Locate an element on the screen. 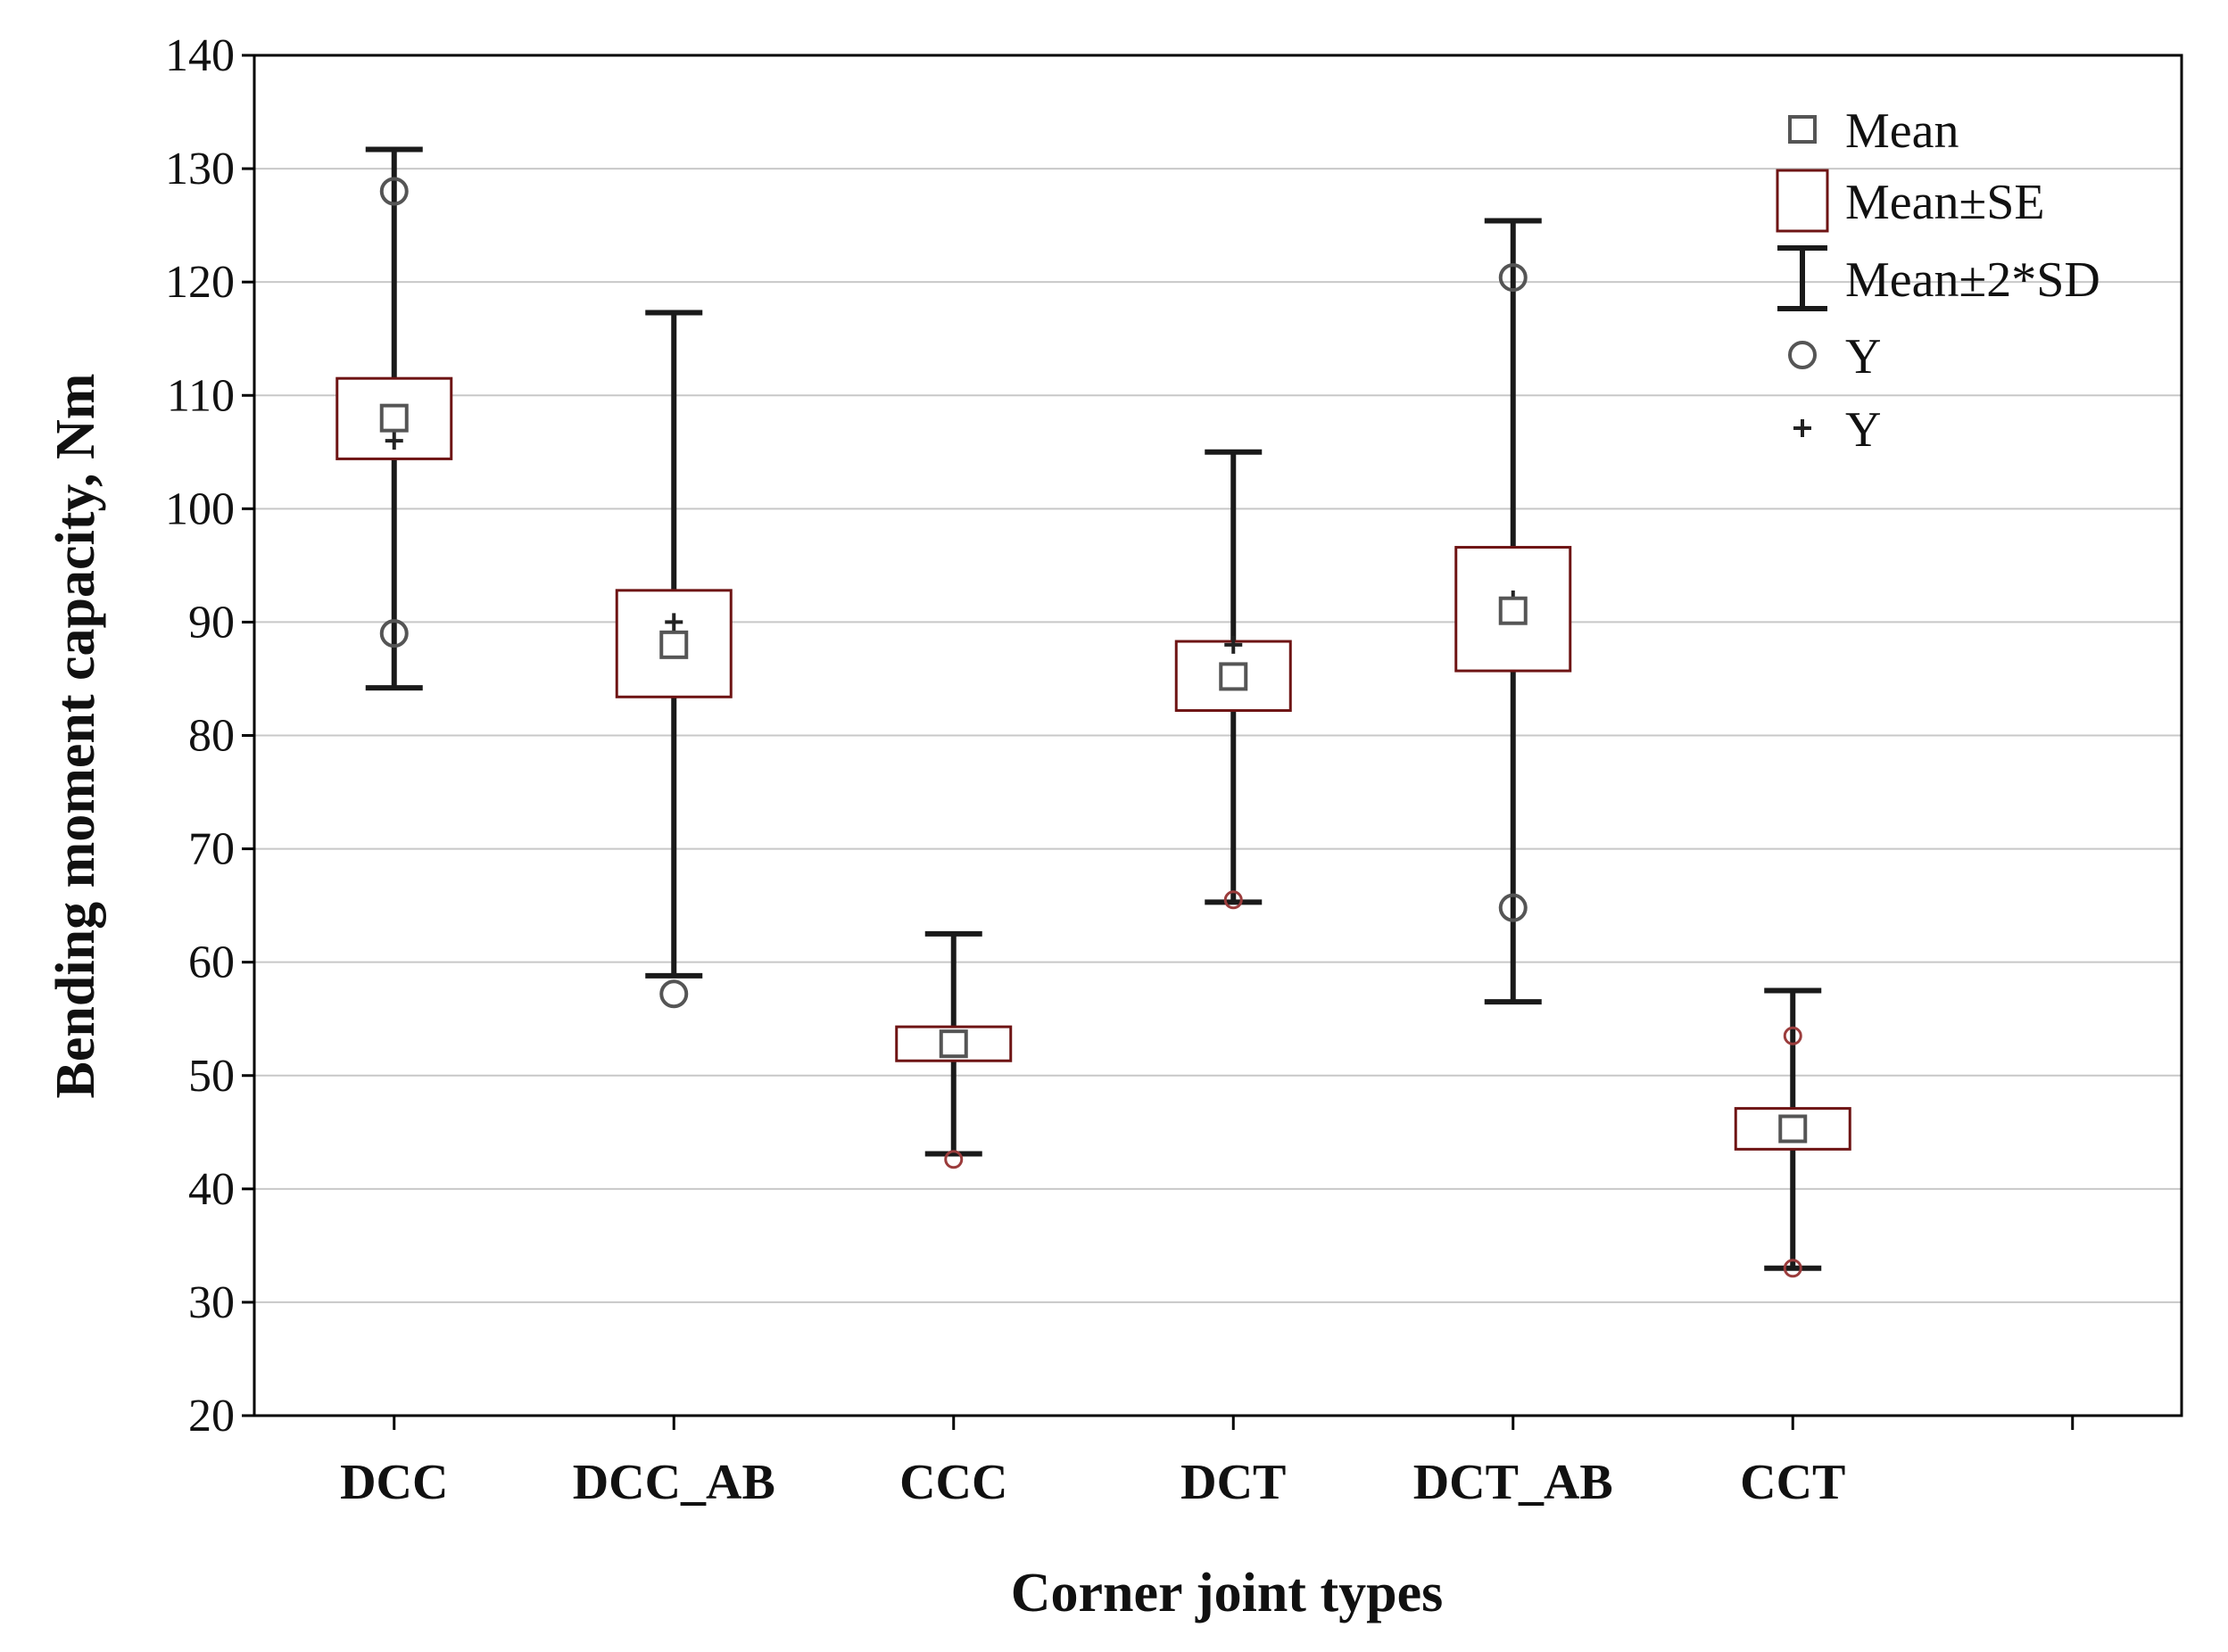  y-tick-label: 120 is located at coordinates (200, 282).